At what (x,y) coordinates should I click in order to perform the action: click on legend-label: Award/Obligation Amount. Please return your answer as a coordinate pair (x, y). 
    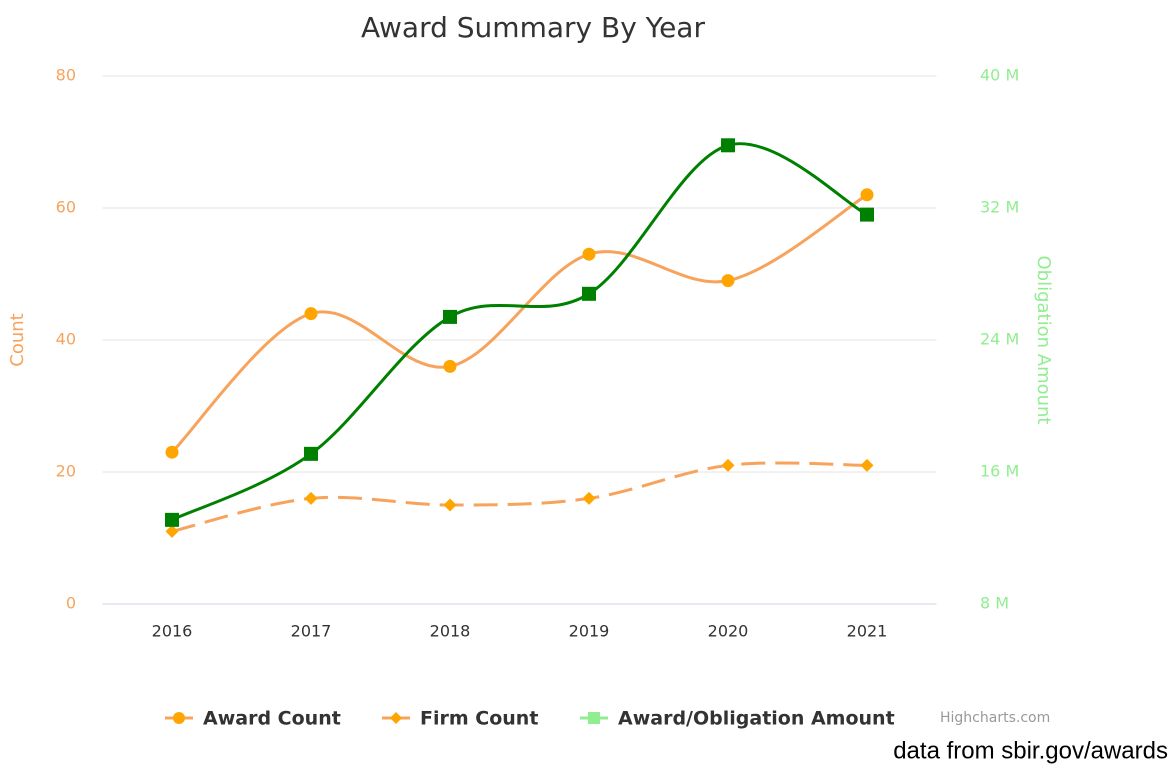
    Looking at the image, I should click on (756, 719).